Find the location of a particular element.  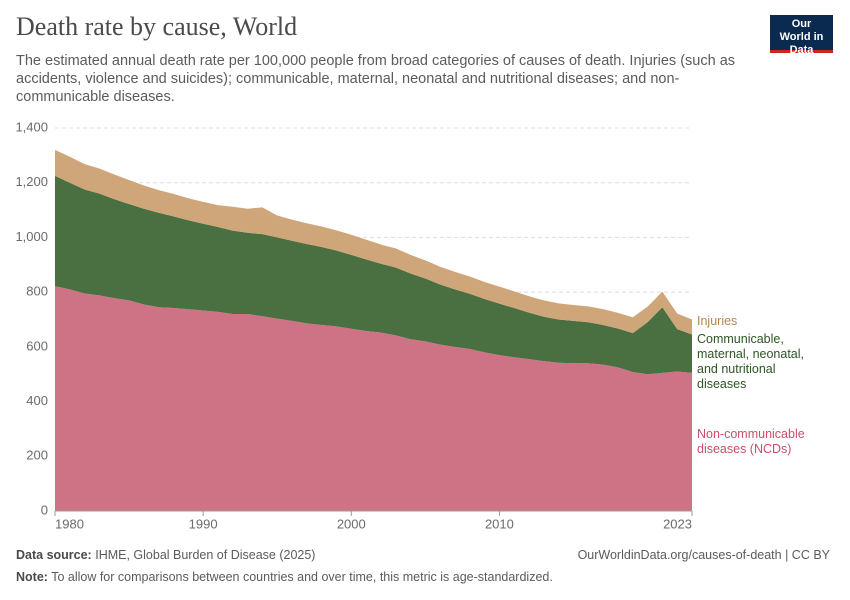

series-label: Injuries is located at coordinates (717, 321).